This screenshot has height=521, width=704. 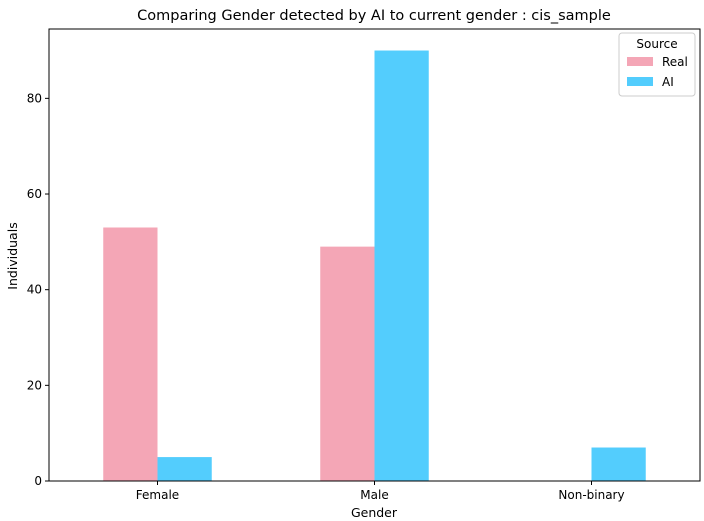 What do you see at coordinates (374, 512) in the screenshot?
I see `x-axis-label: Gender` at bounding box center [374, 512].